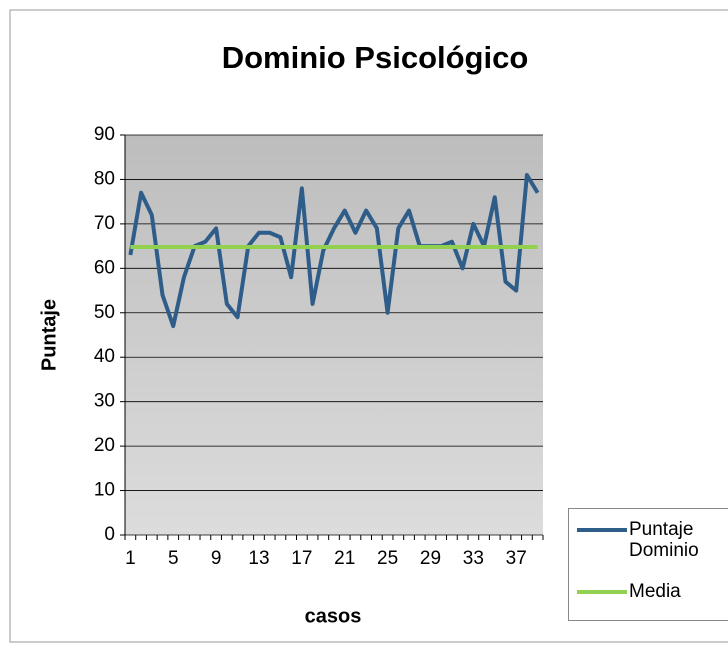 This screenshot has width=728, height=651. I want to click on x-tick-label: 33, so click(473, 558).